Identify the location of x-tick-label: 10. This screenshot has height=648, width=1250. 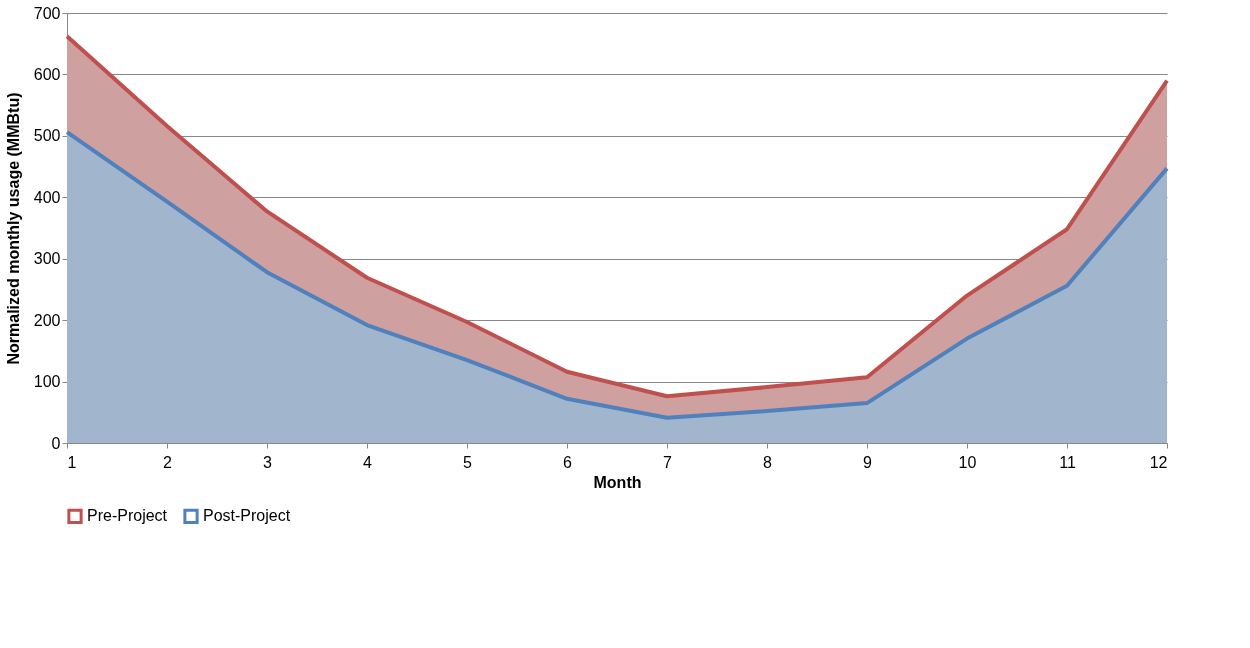
(967, 462).